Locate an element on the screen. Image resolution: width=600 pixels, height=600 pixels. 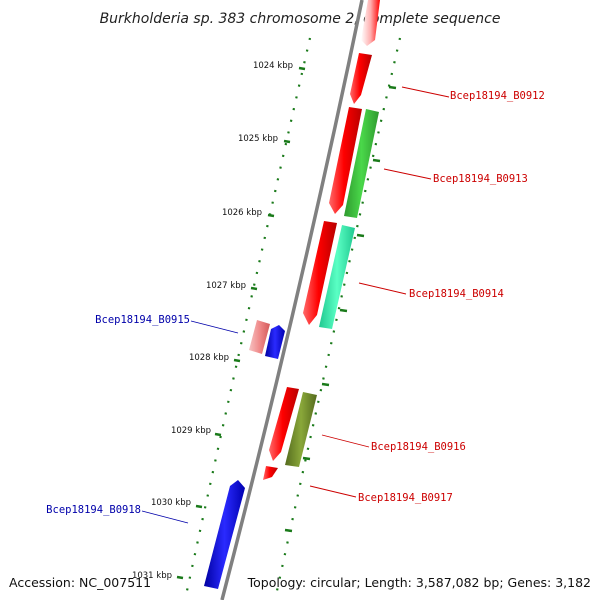
gene-bcep18194-b0916 is located at coordinates (284, 424).